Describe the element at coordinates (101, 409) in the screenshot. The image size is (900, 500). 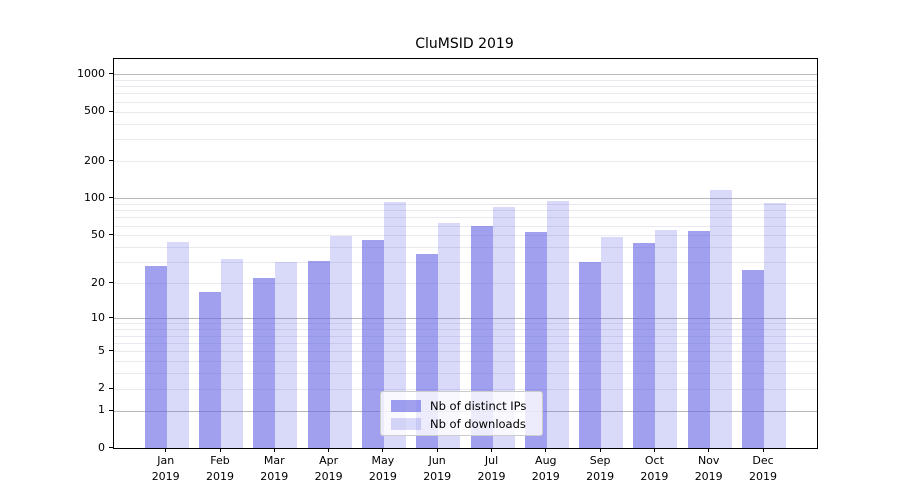
I see `y-tick-label: 1` at that location.